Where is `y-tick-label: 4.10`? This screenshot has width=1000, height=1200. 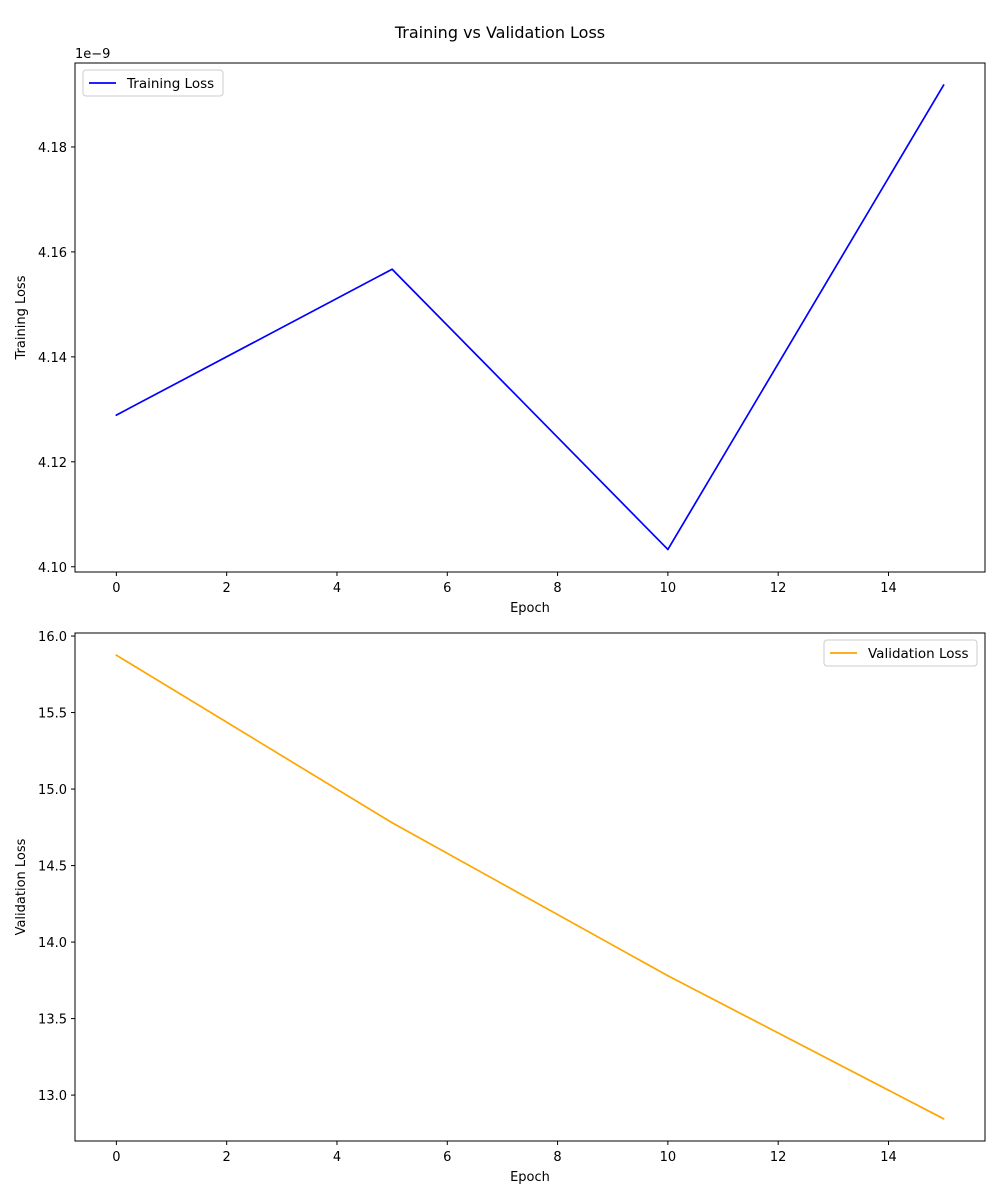 y-tick-label: 4.10 is located at coordinates (52, 568).